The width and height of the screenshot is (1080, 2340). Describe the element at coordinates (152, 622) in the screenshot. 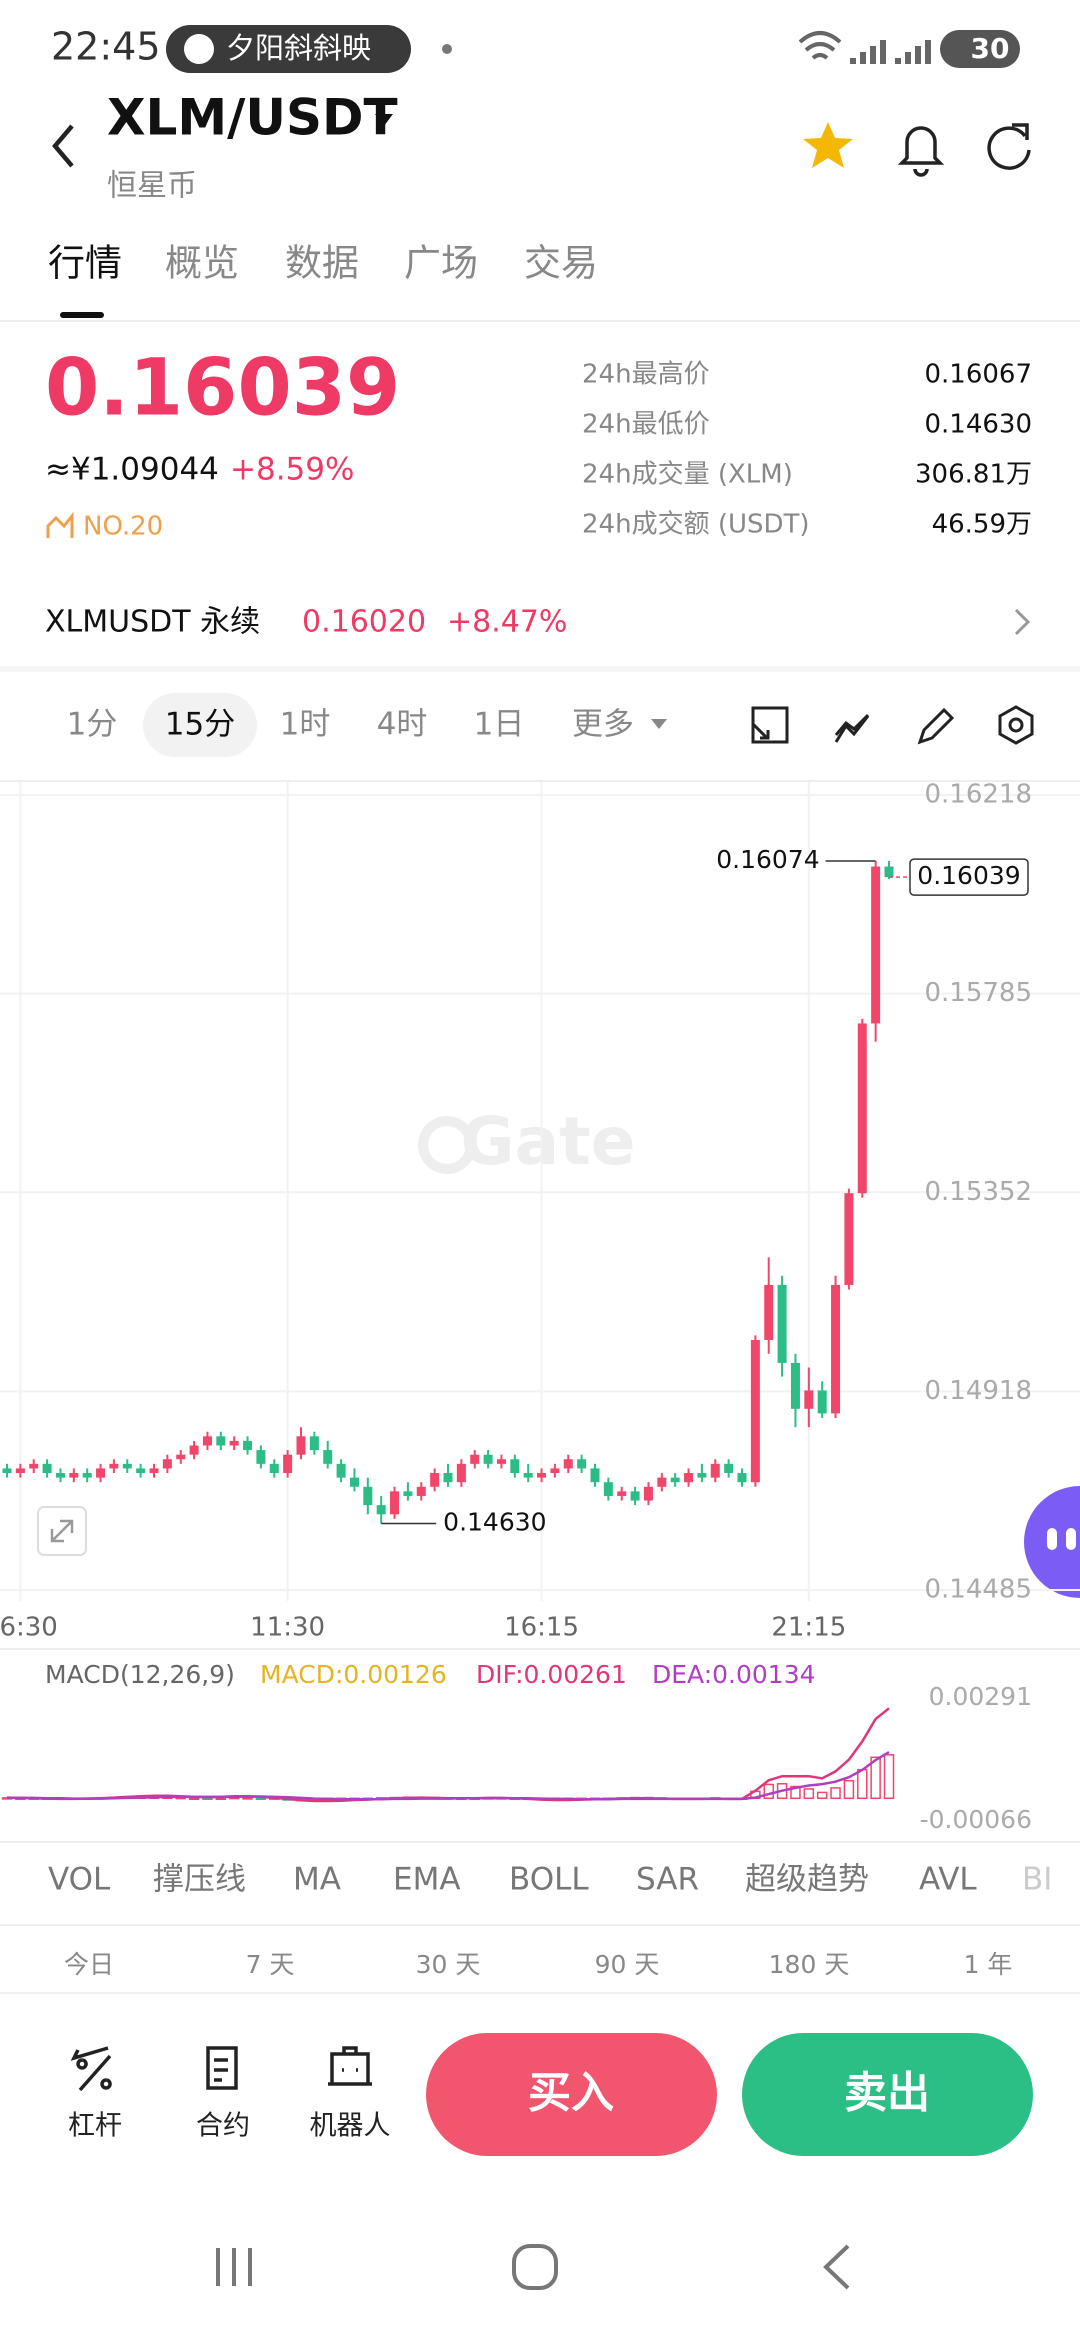

I see `perp-symbol: XLMUSDT 永续` at that location.